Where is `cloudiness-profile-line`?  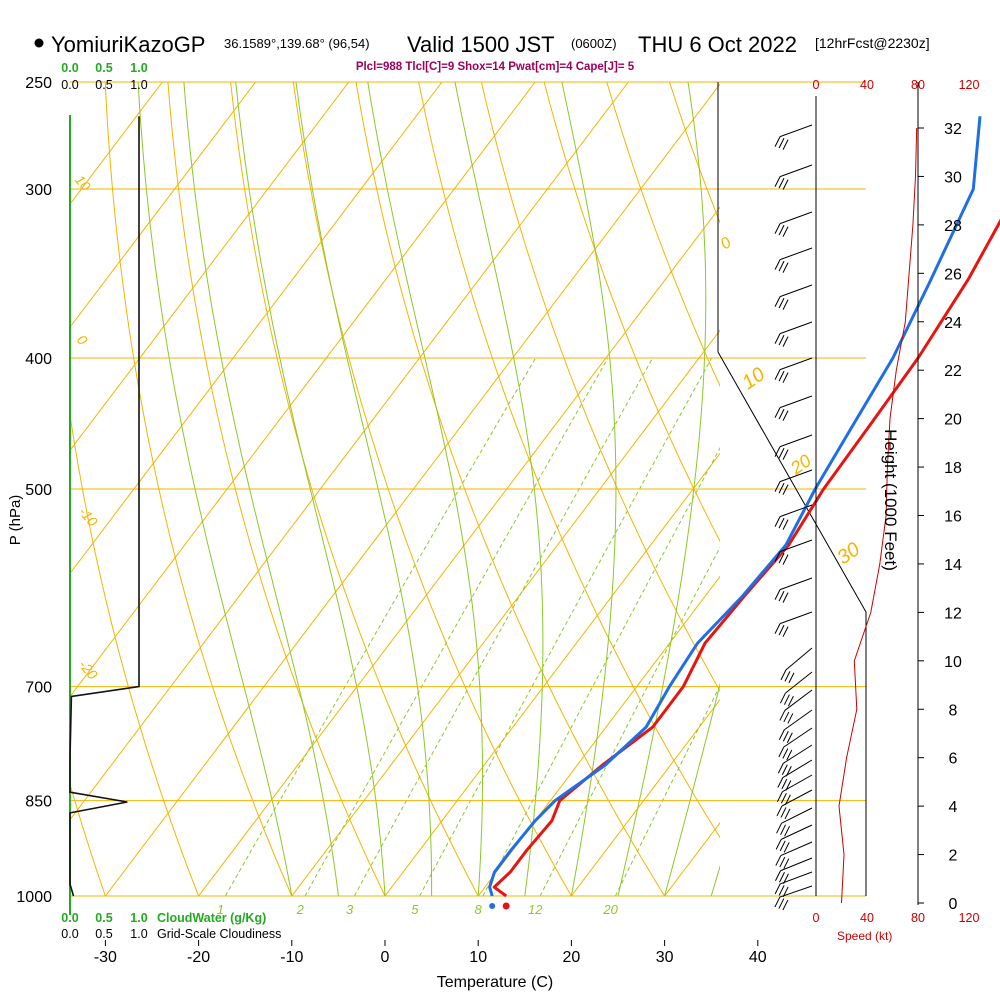 cloudiness-profile-line is located at coordinates (104, 506).